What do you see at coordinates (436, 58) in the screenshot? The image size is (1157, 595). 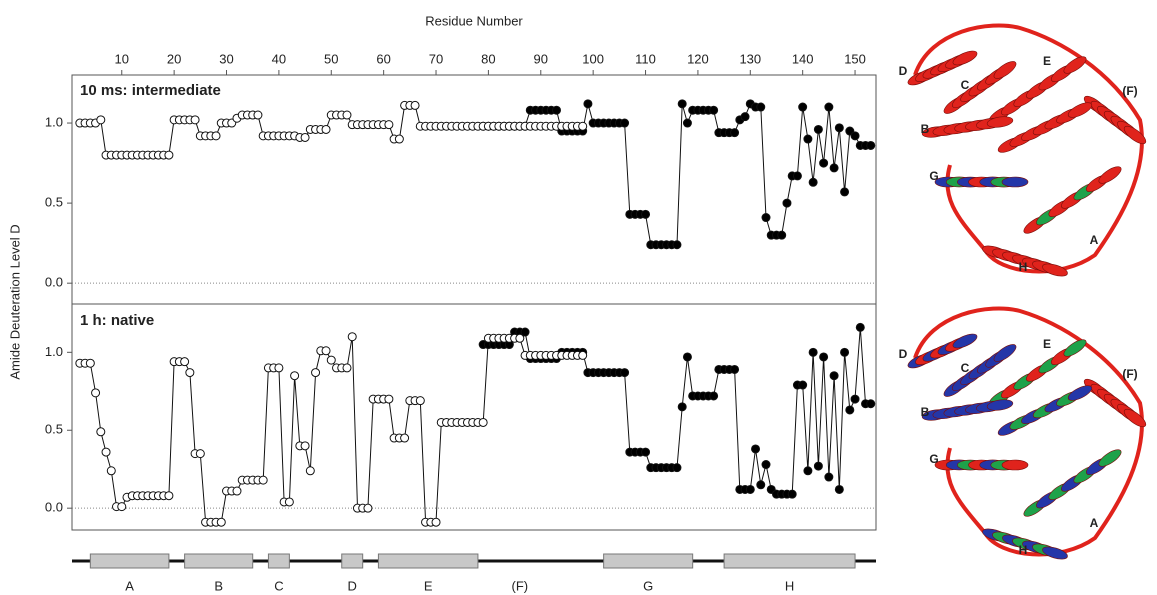 I see `x-tick-label: 70` at bounding box center [436, 58].